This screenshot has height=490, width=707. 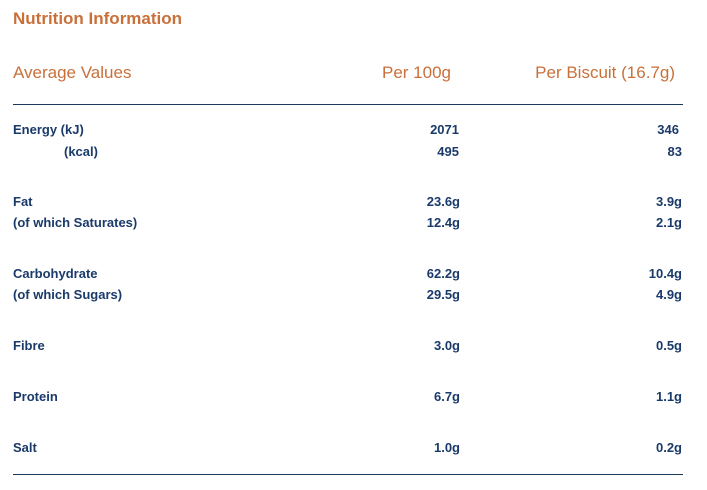 What do you see at coordinates (605, 72) in the screenshot?
I see `column-header-per-biscuit: Per Biscuit (16.7g)` at bounding box center [605, 72].